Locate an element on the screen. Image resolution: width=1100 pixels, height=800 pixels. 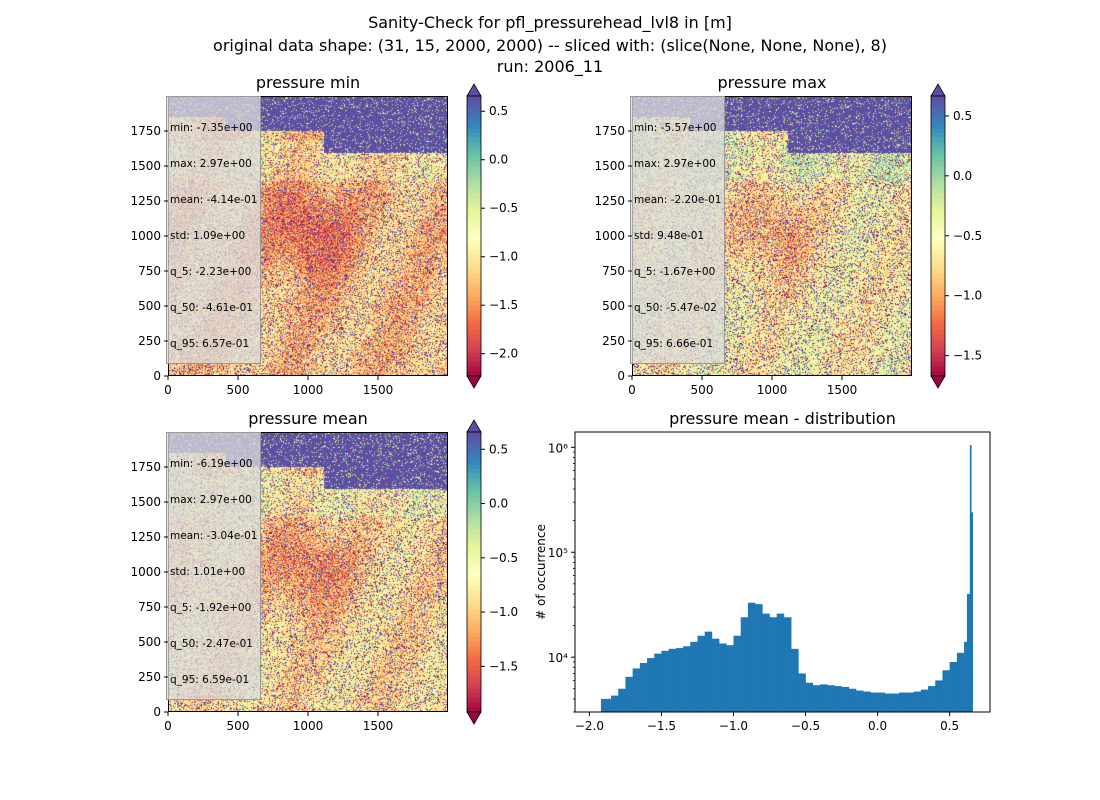
stat-mean: mean: -2.20e-01 is located at coordinates (678, 200).